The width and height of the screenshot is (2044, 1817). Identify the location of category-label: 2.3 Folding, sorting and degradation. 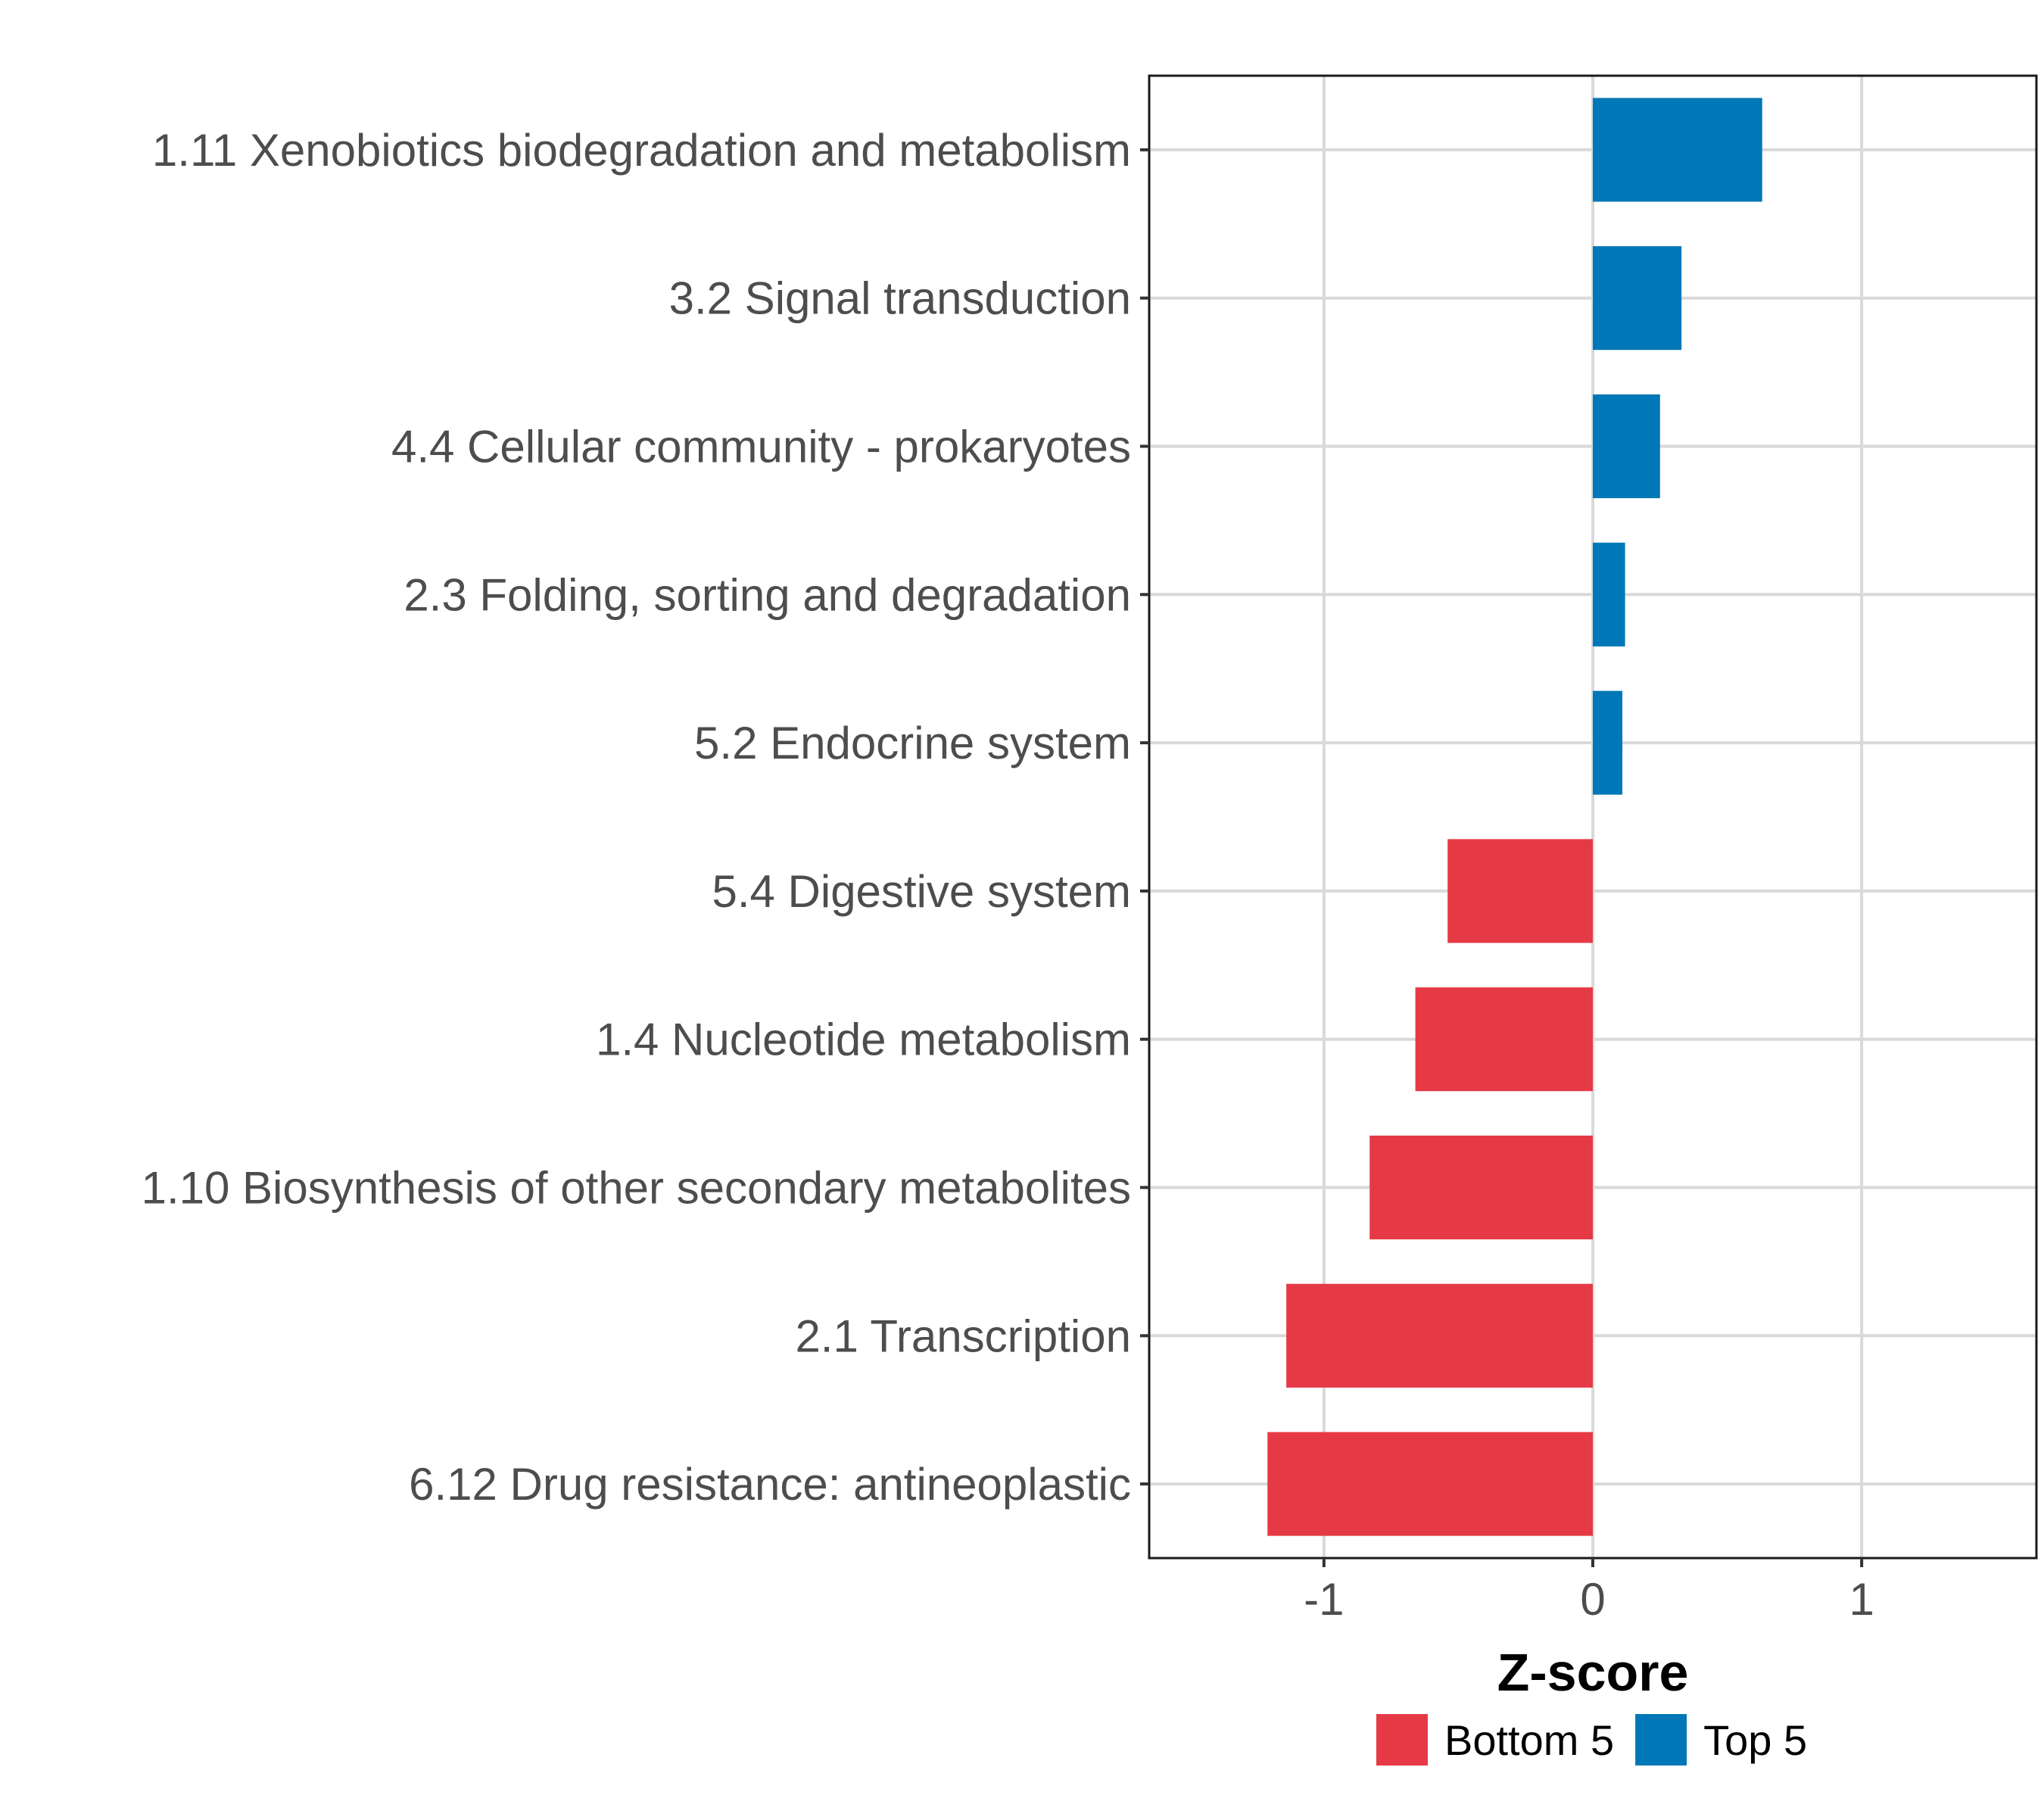
(767, 594).